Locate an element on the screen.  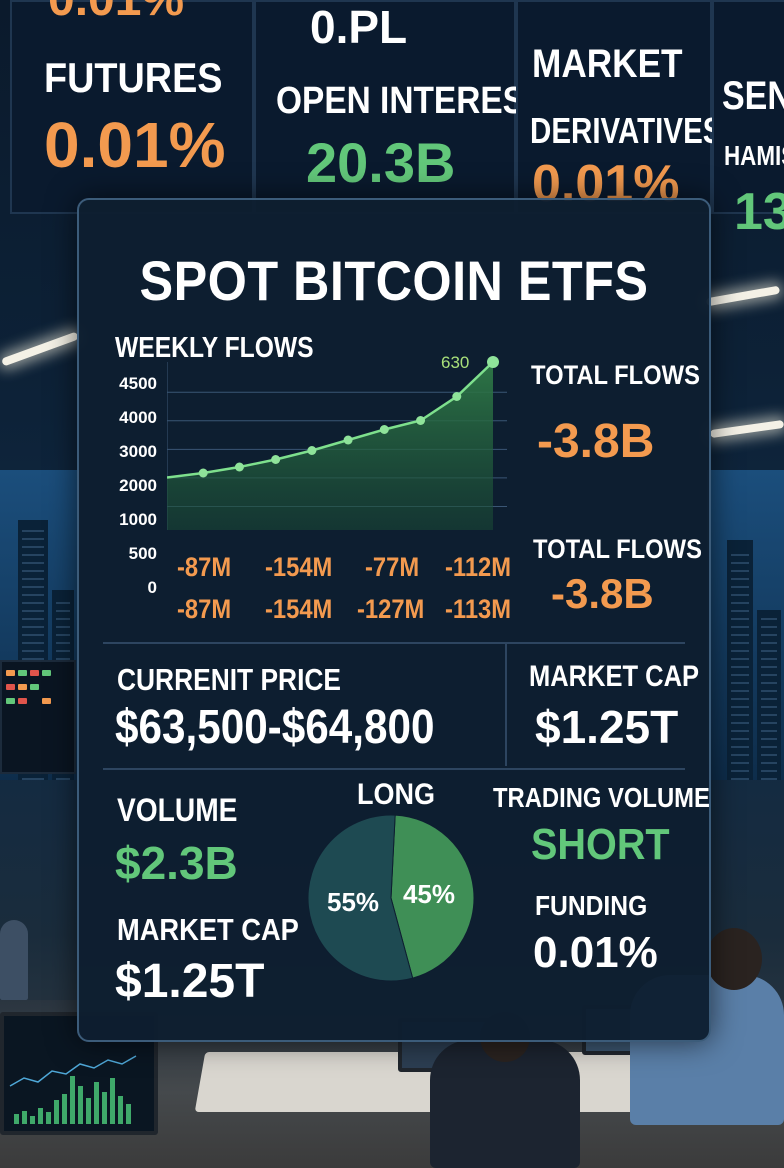
weekly-flows-chart: 630 is located at coordinates (337, 441).